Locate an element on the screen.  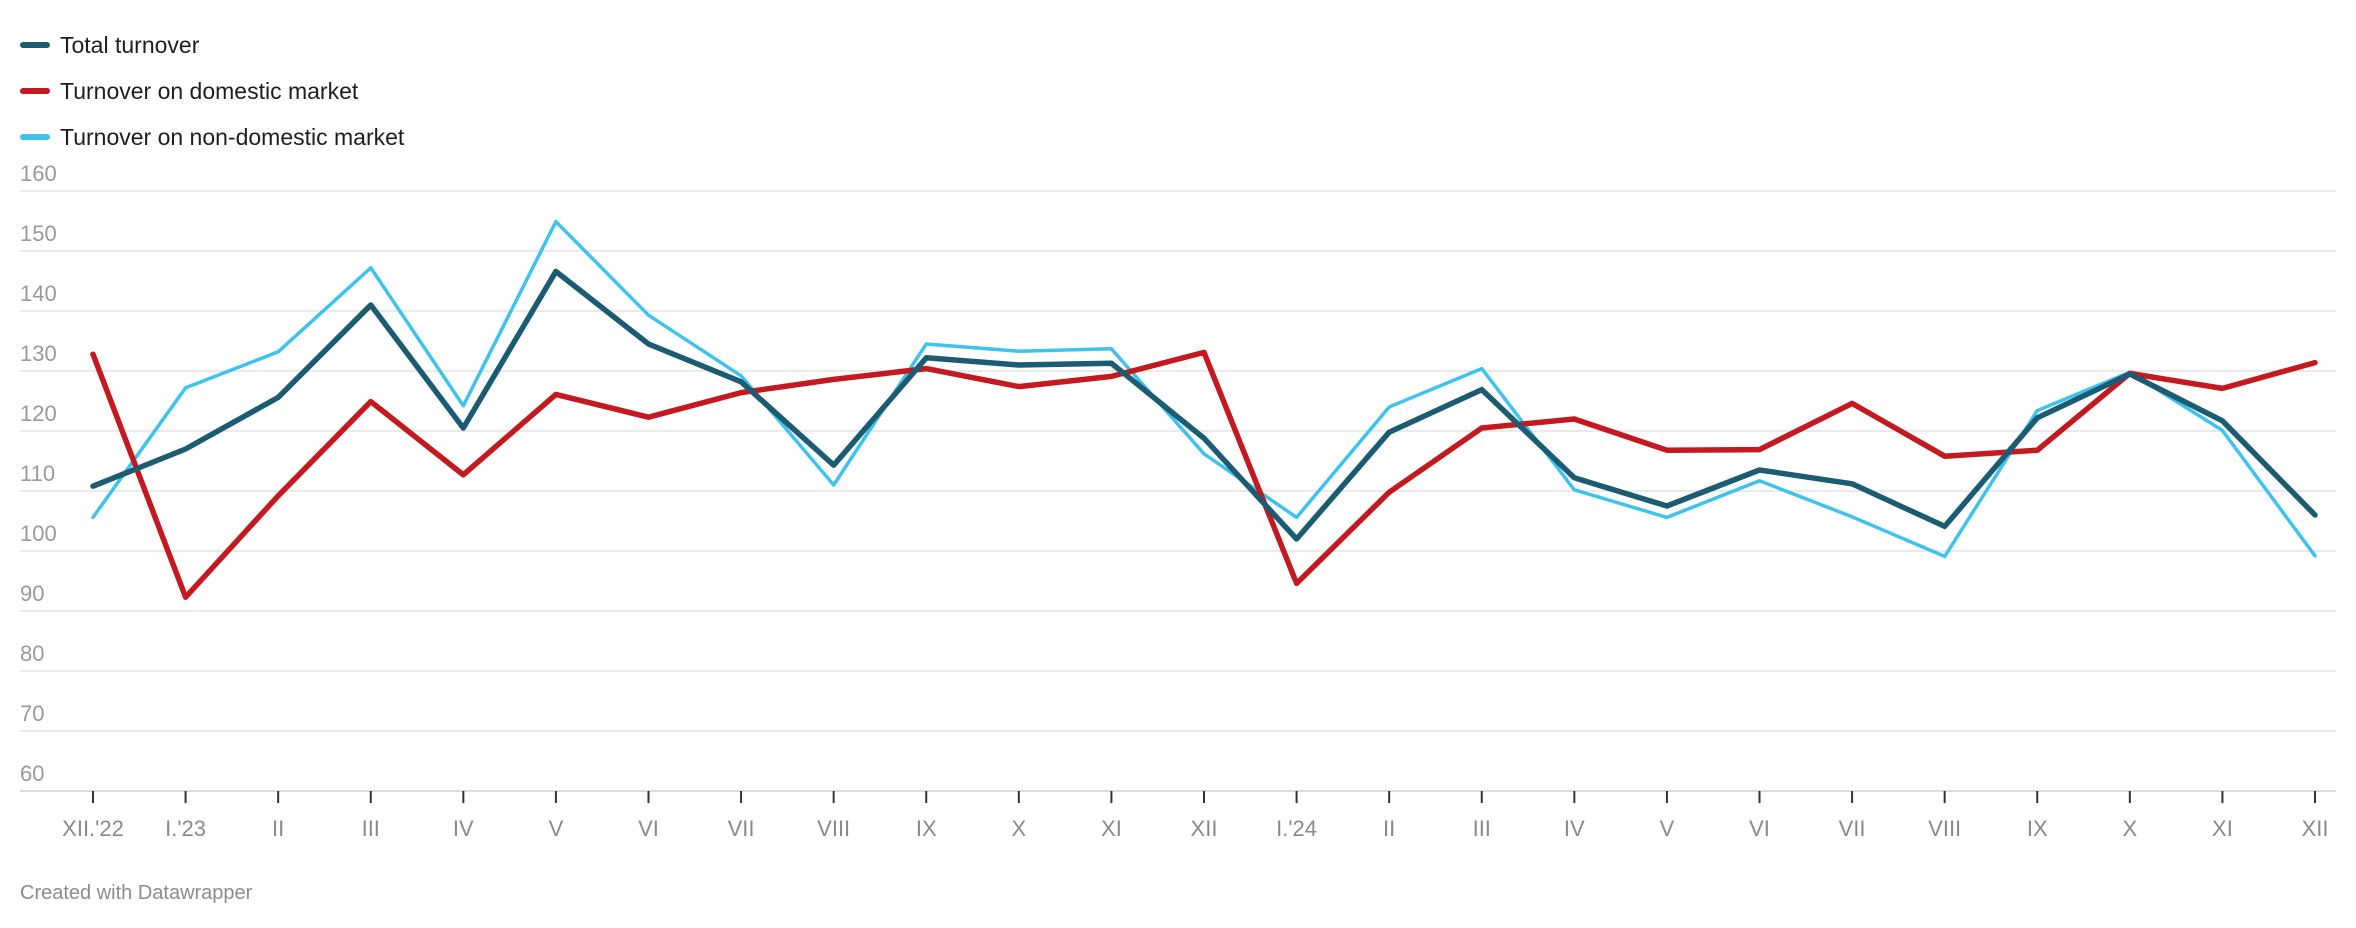
legend-item-domestic: Turnover on domestic market is located at coordinates (212, 91).